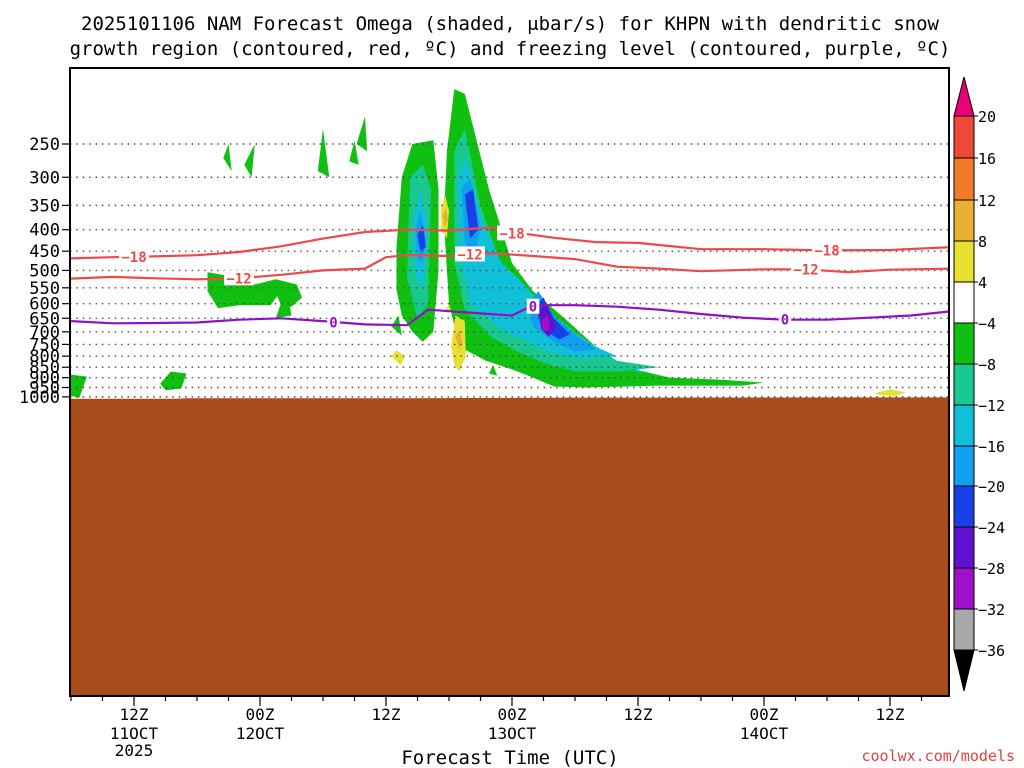  I want to click on x-tick-date: 12OCT, so click(260, 733).